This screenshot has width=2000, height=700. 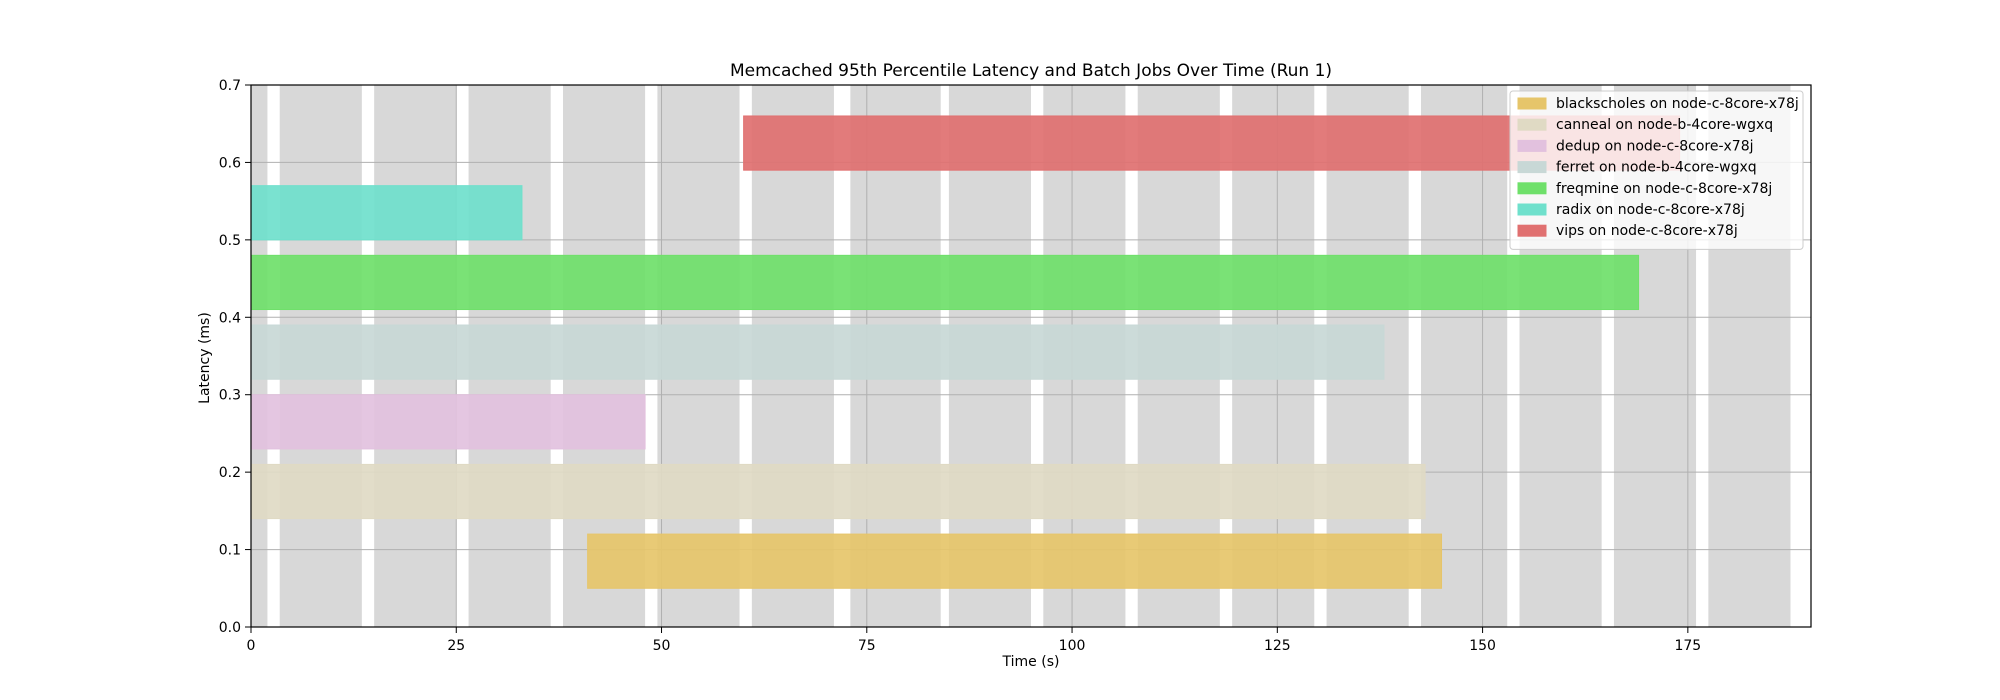 I want to click on y-tick-label-7: 0.7, so click(x=230, y=86).